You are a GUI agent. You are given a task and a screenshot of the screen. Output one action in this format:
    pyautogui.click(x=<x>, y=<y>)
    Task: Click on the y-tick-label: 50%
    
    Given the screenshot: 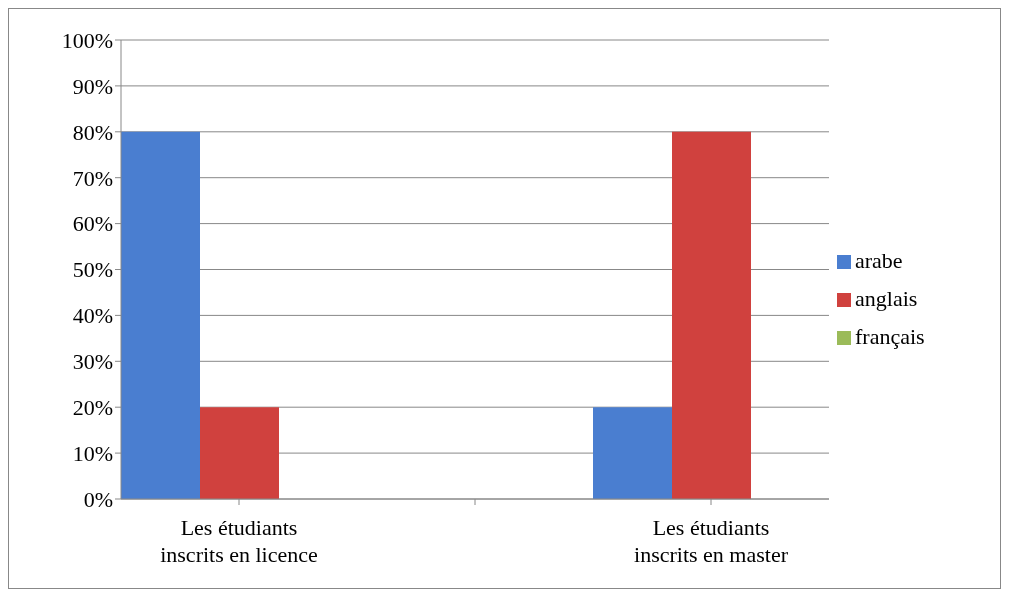 What is the action you would take?
    pyautogui.click(x=92, y=270)
    